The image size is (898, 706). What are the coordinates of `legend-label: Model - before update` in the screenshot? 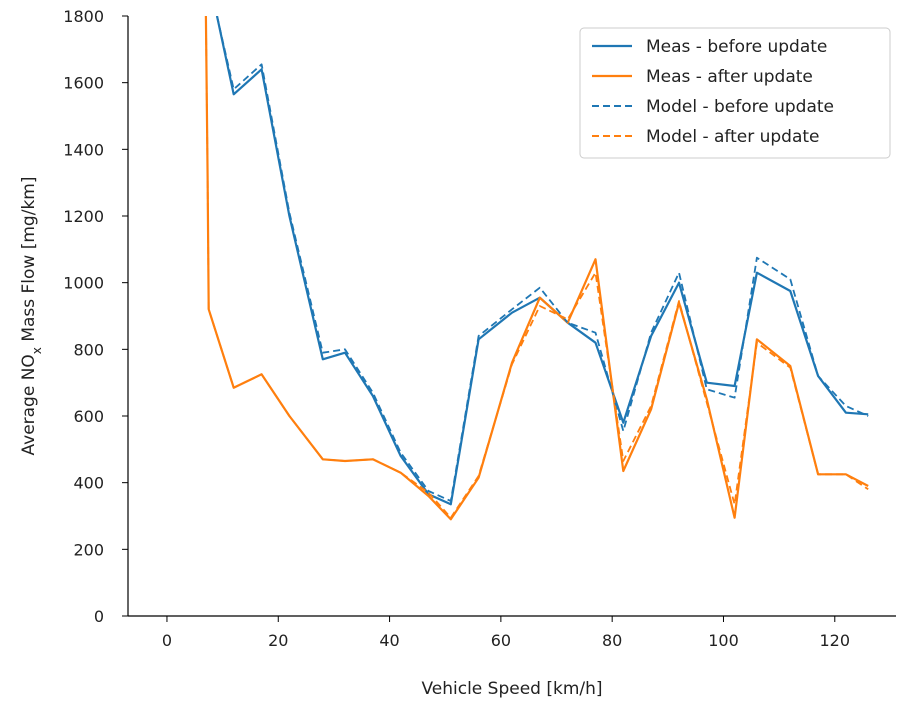 It's located at (740, 107).